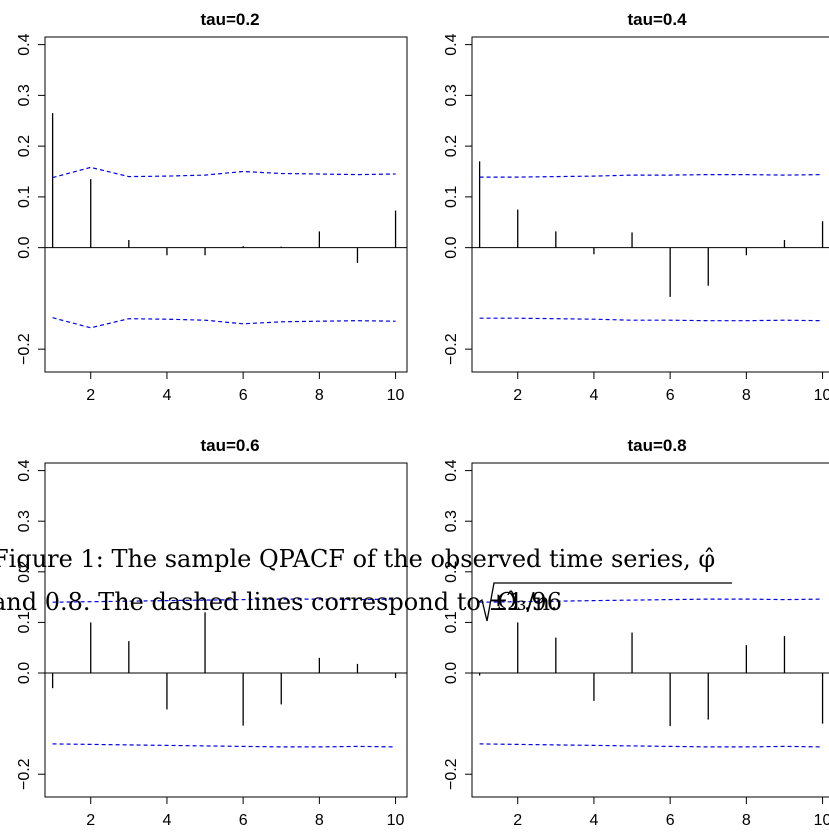  Describe the element at coordinates (527, 602) in the screenshot. I see `caption-radicand: Ω̂₃/n.` at that location.